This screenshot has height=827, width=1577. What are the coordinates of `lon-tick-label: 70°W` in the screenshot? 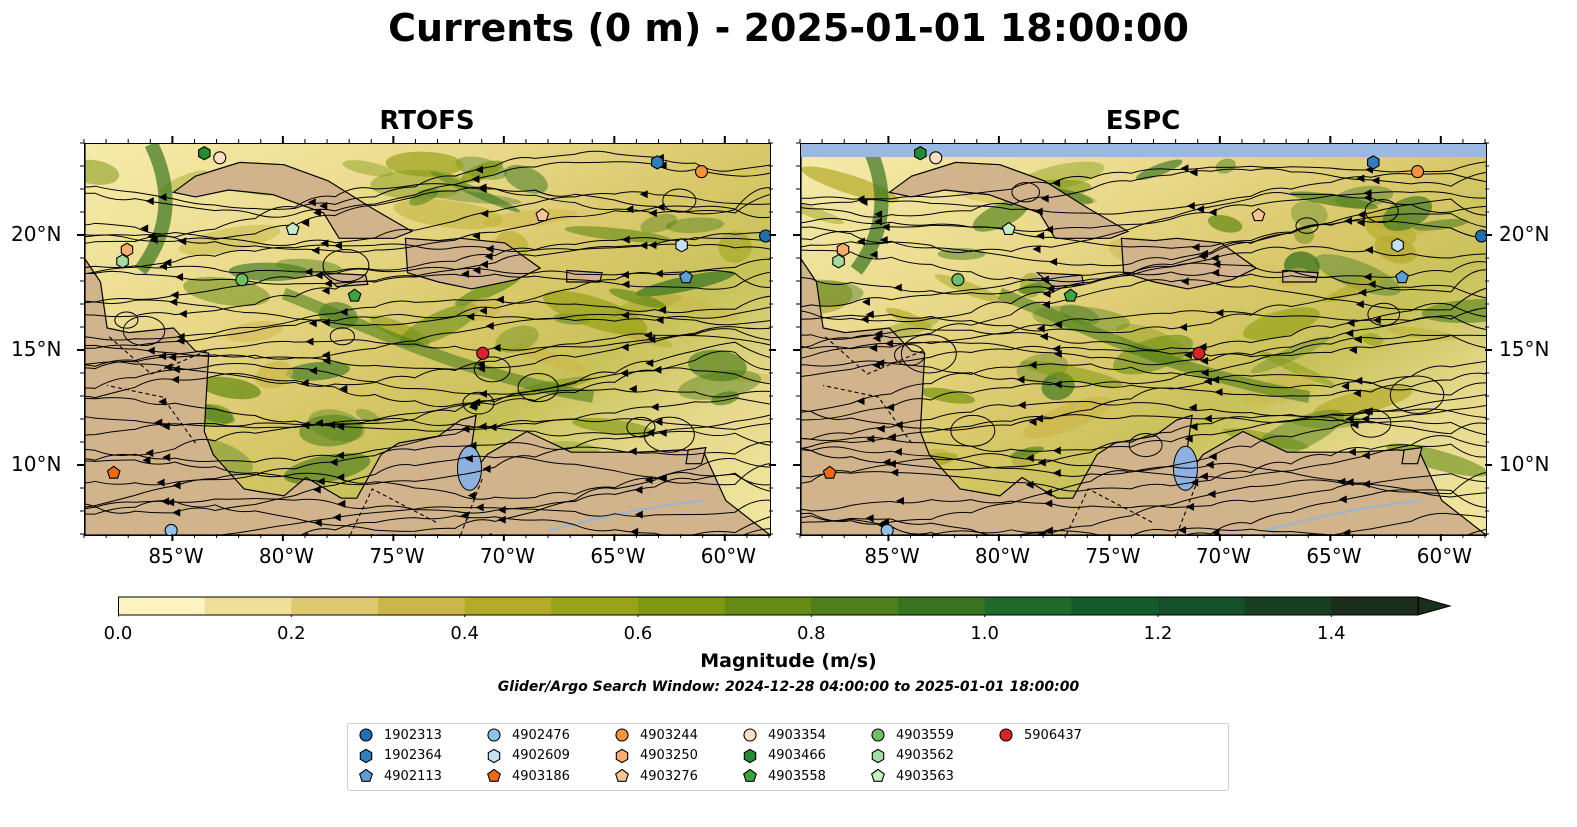 It's located at (1223, 556).